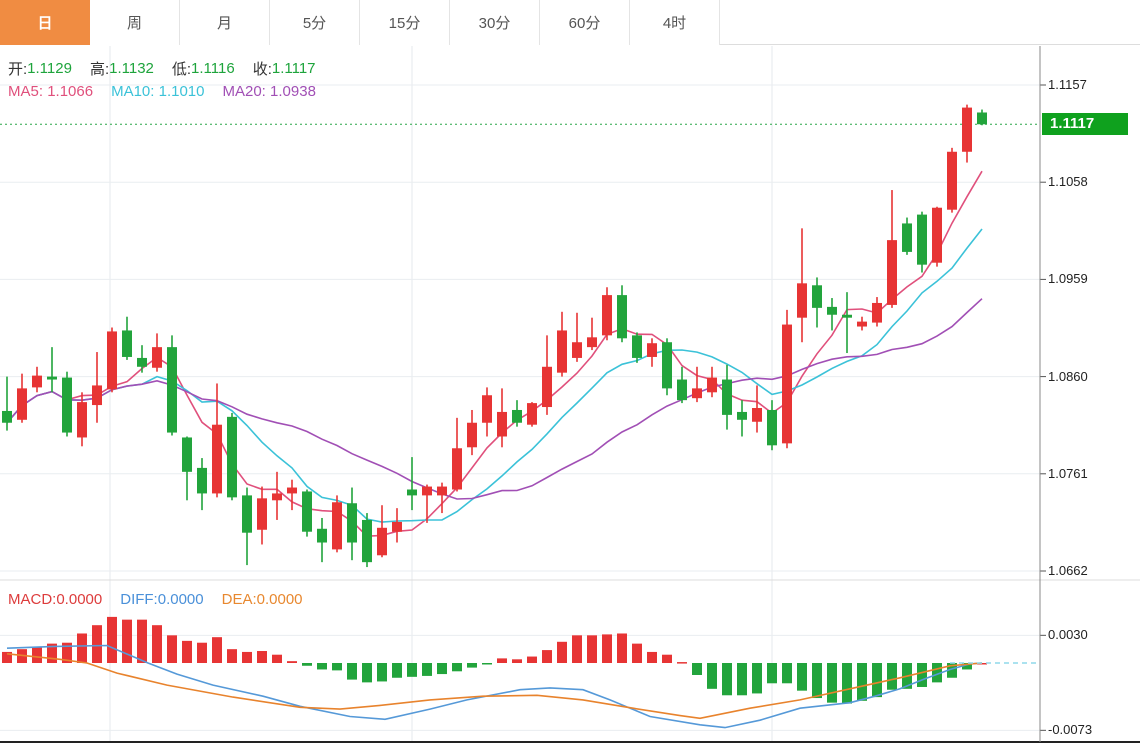  What do you see at coordinates (315, 22) in the screenshot?
I see `tab-5分: 5分` at bounding box center [315, 22].